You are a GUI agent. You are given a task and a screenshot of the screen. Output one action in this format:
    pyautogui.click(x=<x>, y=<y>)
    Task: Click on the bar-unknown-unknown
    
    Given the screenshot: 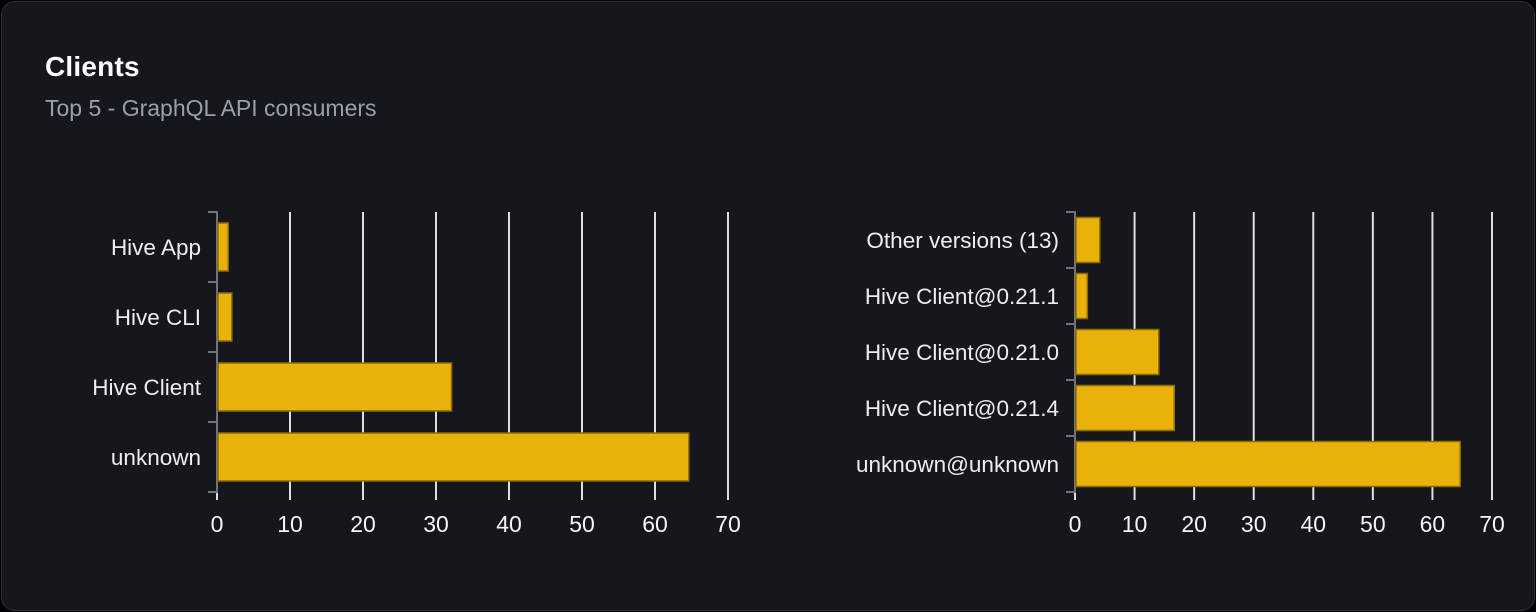 What is the action you would take?
    pyautogui.click(x=1268, y=464)
    